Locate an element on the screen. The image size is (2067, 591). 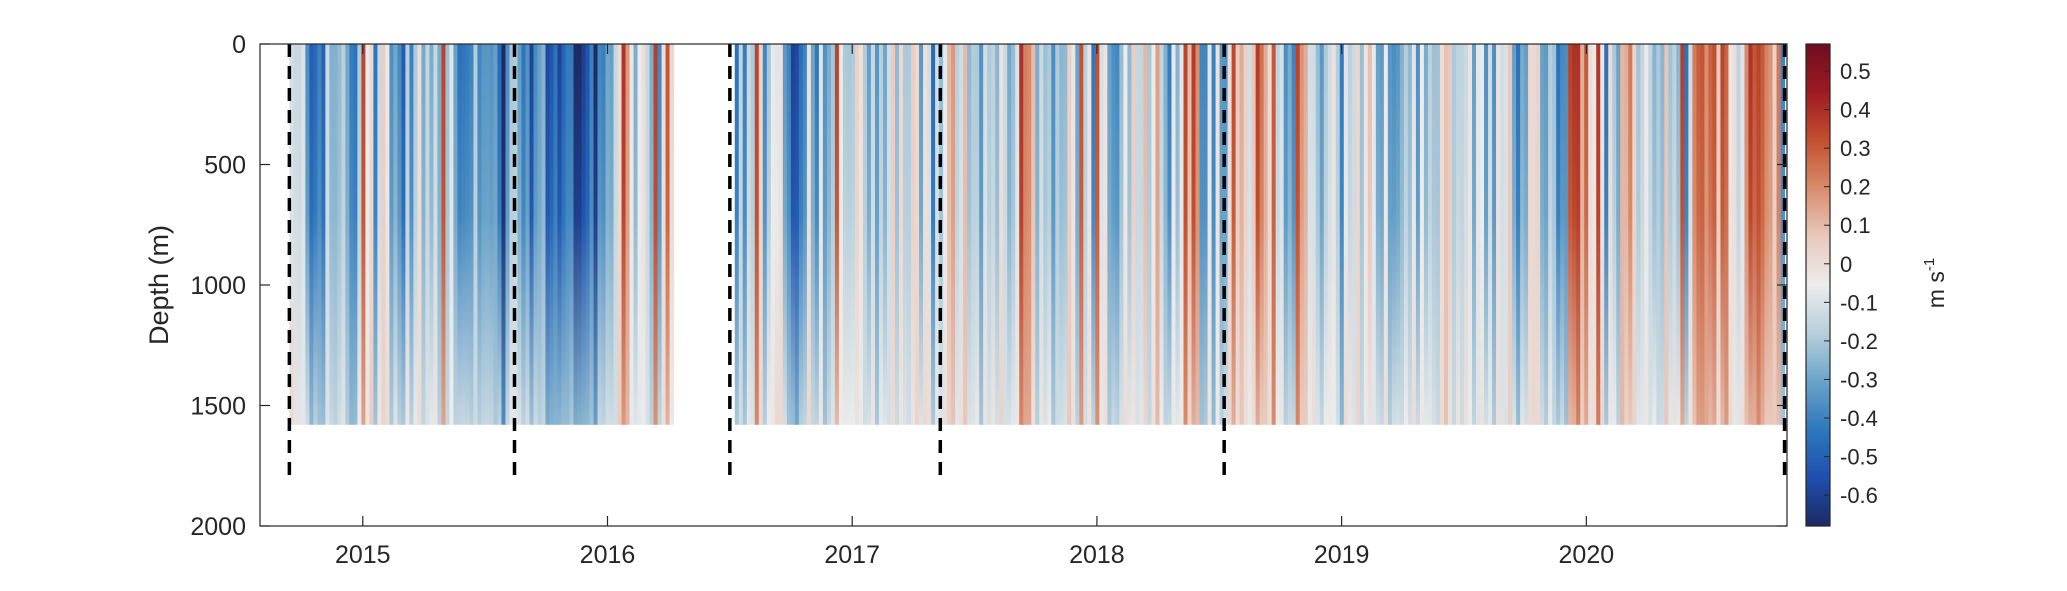
colorbar-gradient is located at coordinates (1818, 285).